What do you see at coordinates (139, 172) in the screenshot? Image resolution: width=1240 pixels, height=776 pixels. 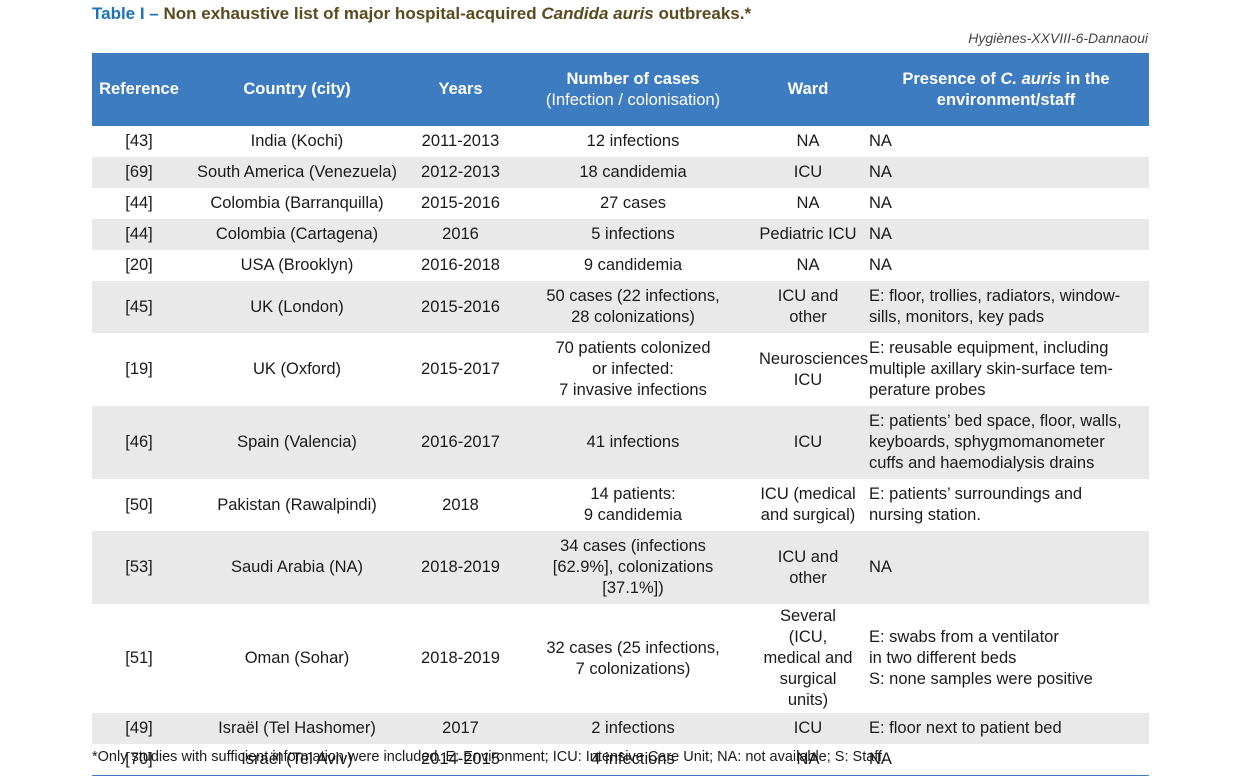 I see `reference-cell: [69]` at bounding box center [139, 172].